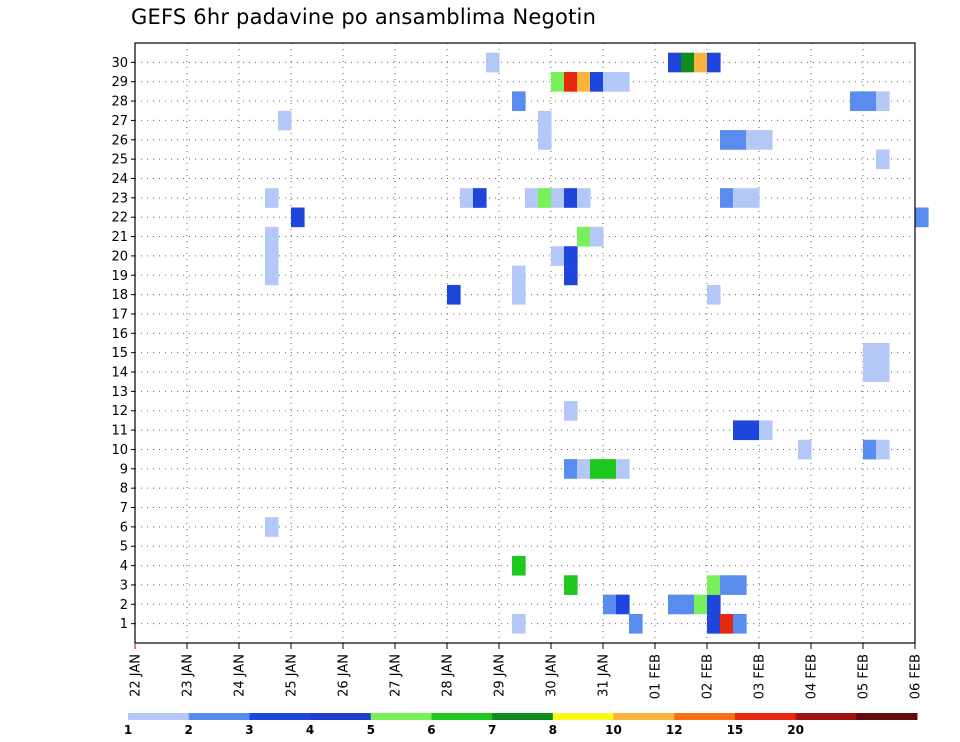 Image resolution: width=960 pixels, height=742 pixels. I want to click on y-tick-label: 28, so click(119, 102).